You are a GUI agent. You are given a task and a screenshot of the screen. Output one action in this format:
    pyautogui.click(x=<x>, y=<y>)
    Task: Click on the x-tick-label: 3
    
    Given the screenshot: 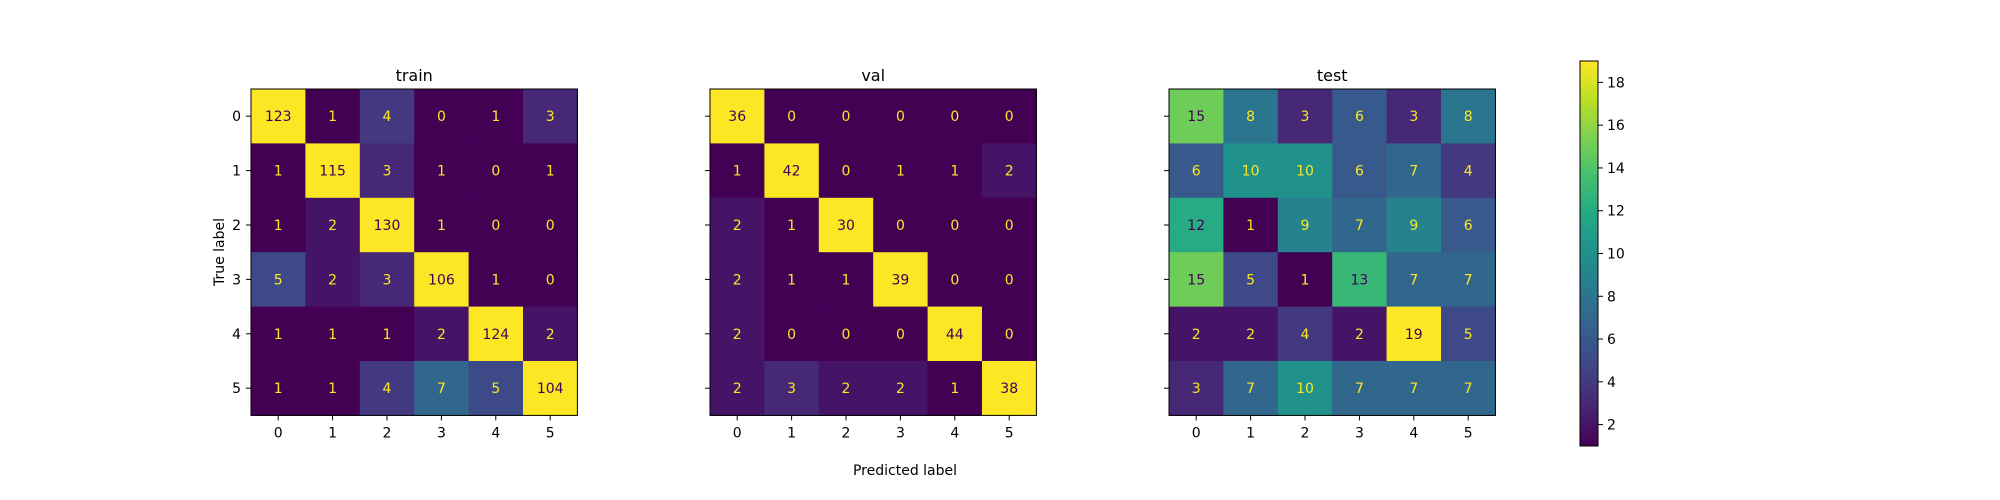 What is the action you would take?
    pyautogui.click(x=441, y=433)
    